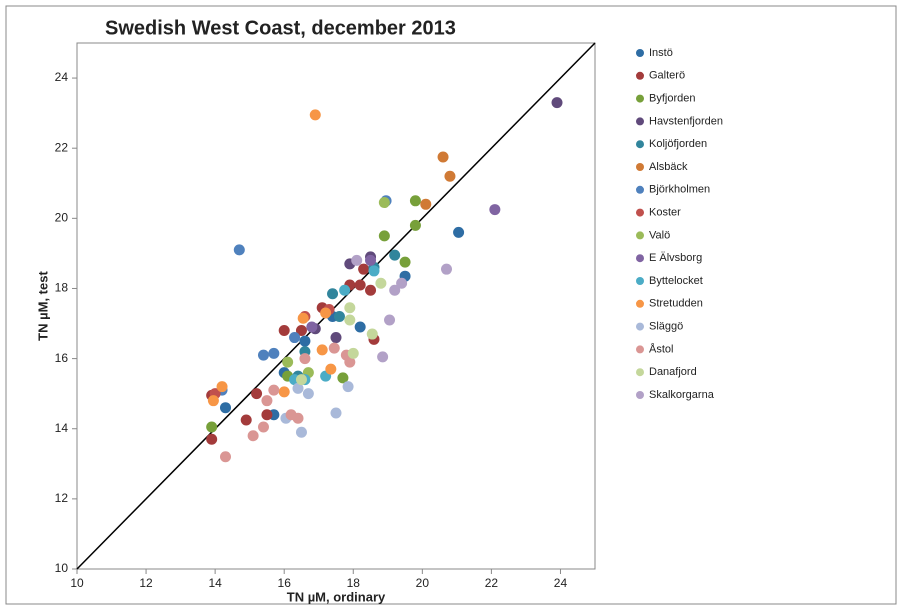 This screenshot has height=608, width=904. Describe the element at coordinates (678, 144) in the screenshot. I see `legend-text: Koljöfjorden` at that location.